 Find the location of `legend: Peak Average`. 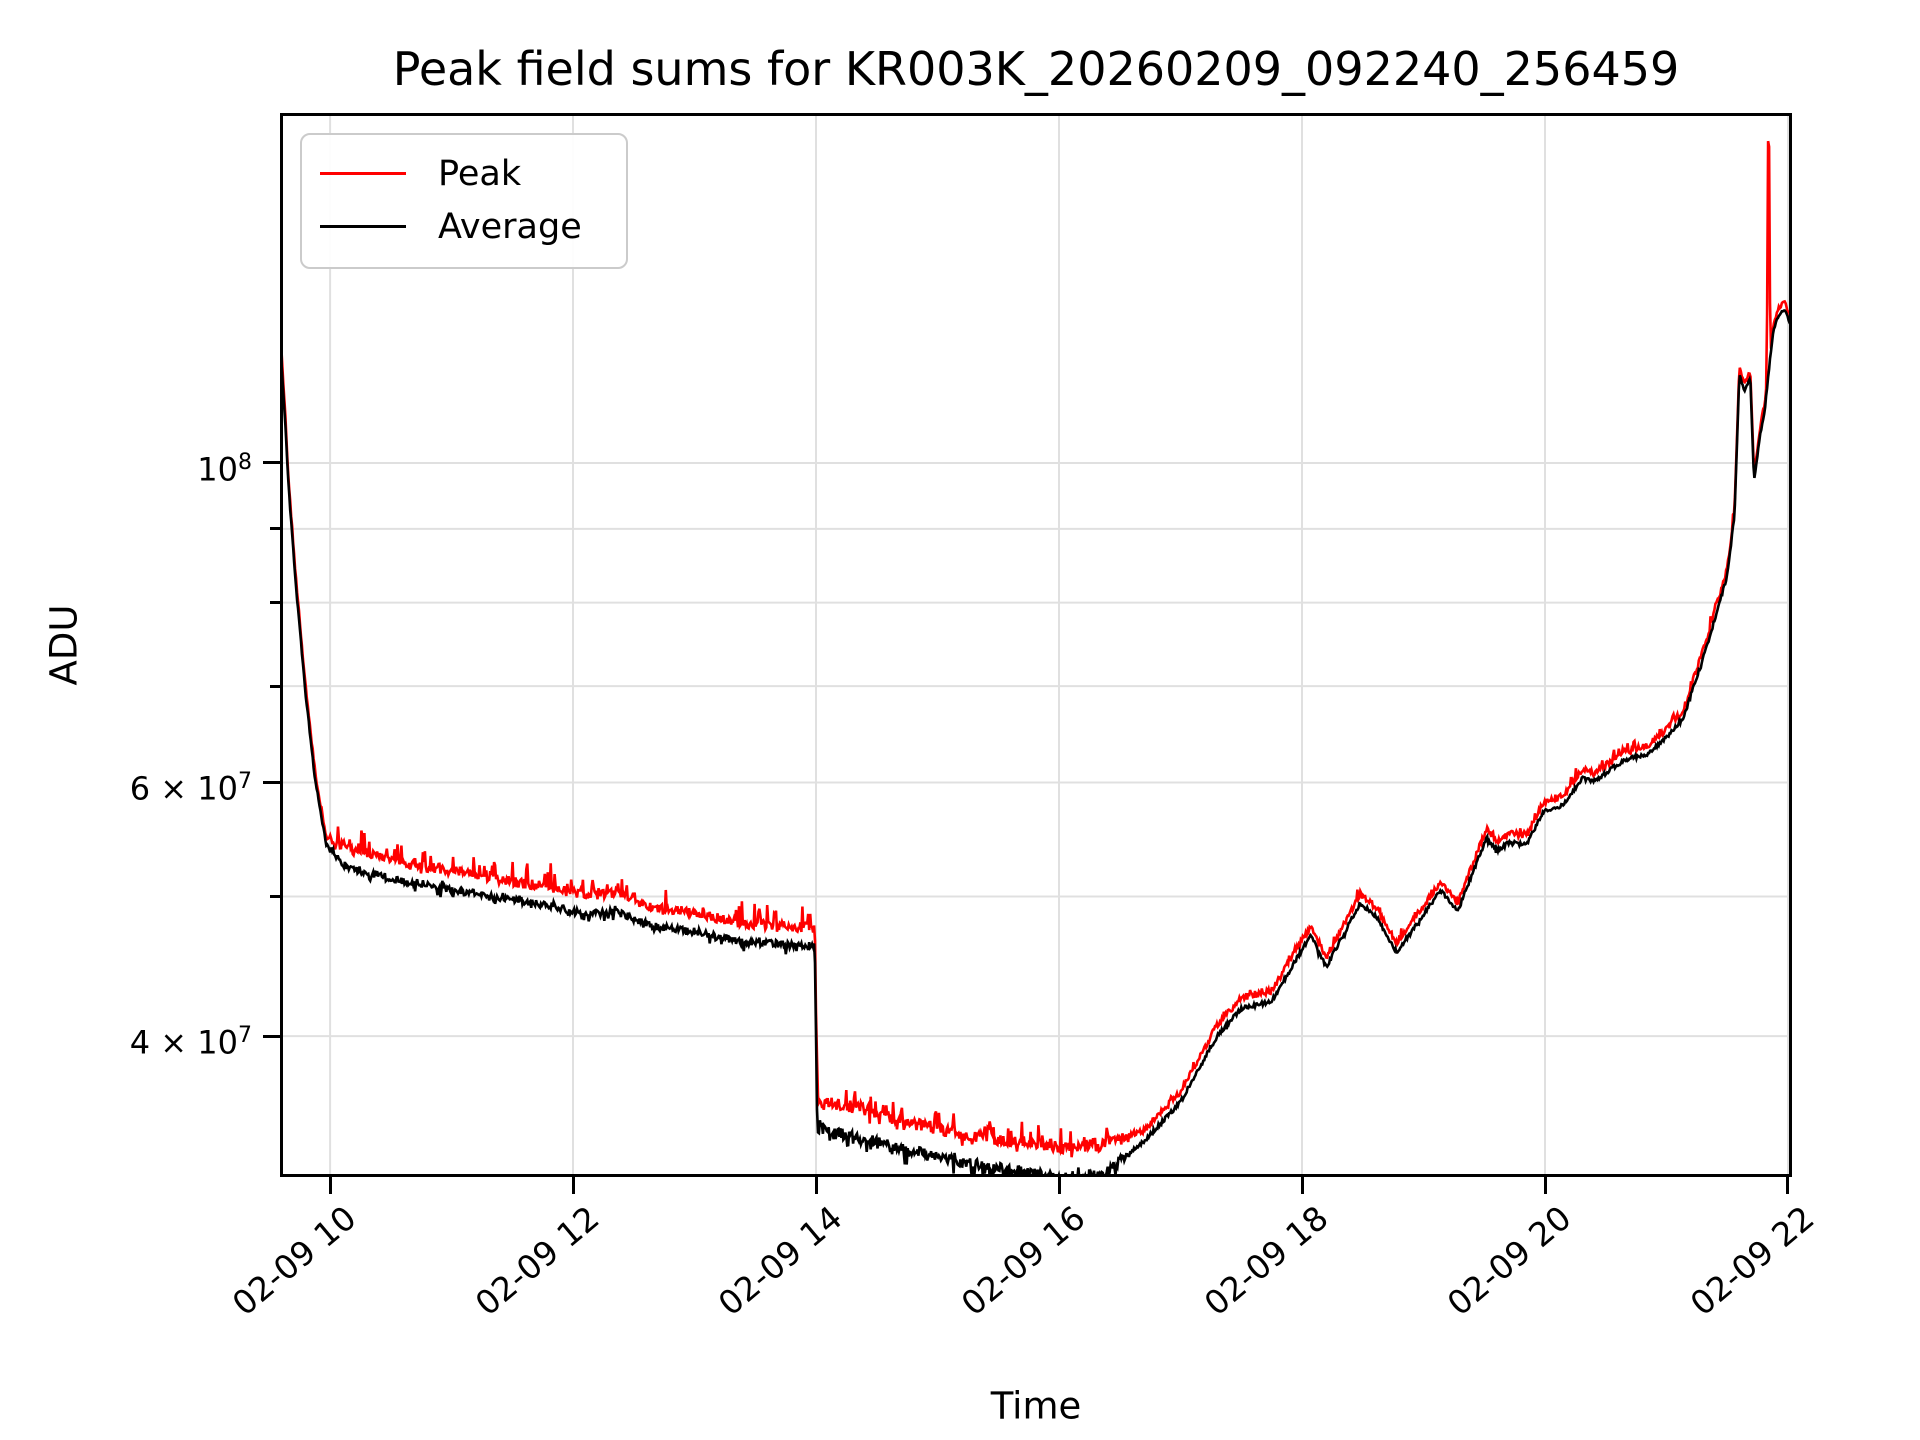

legend: Peak Average is located at coordinates (464, 201).